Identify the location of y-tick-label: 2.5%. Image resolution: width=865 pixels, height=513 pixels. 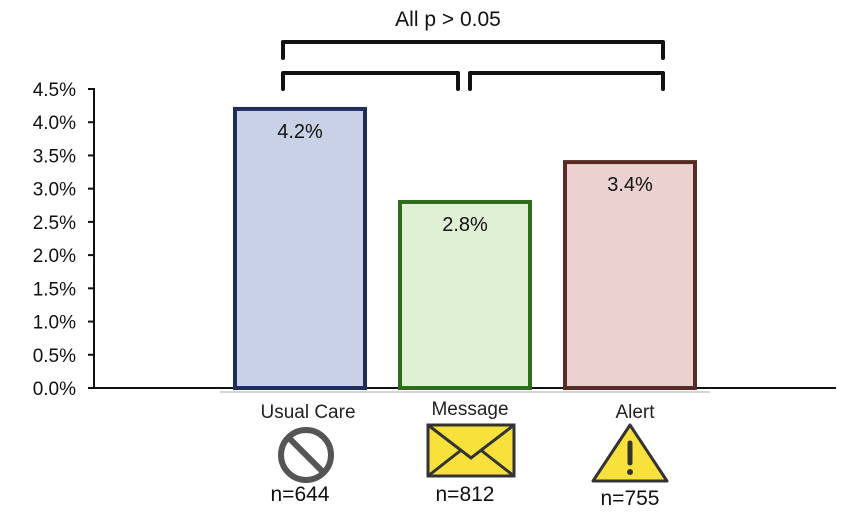
(54, 223).